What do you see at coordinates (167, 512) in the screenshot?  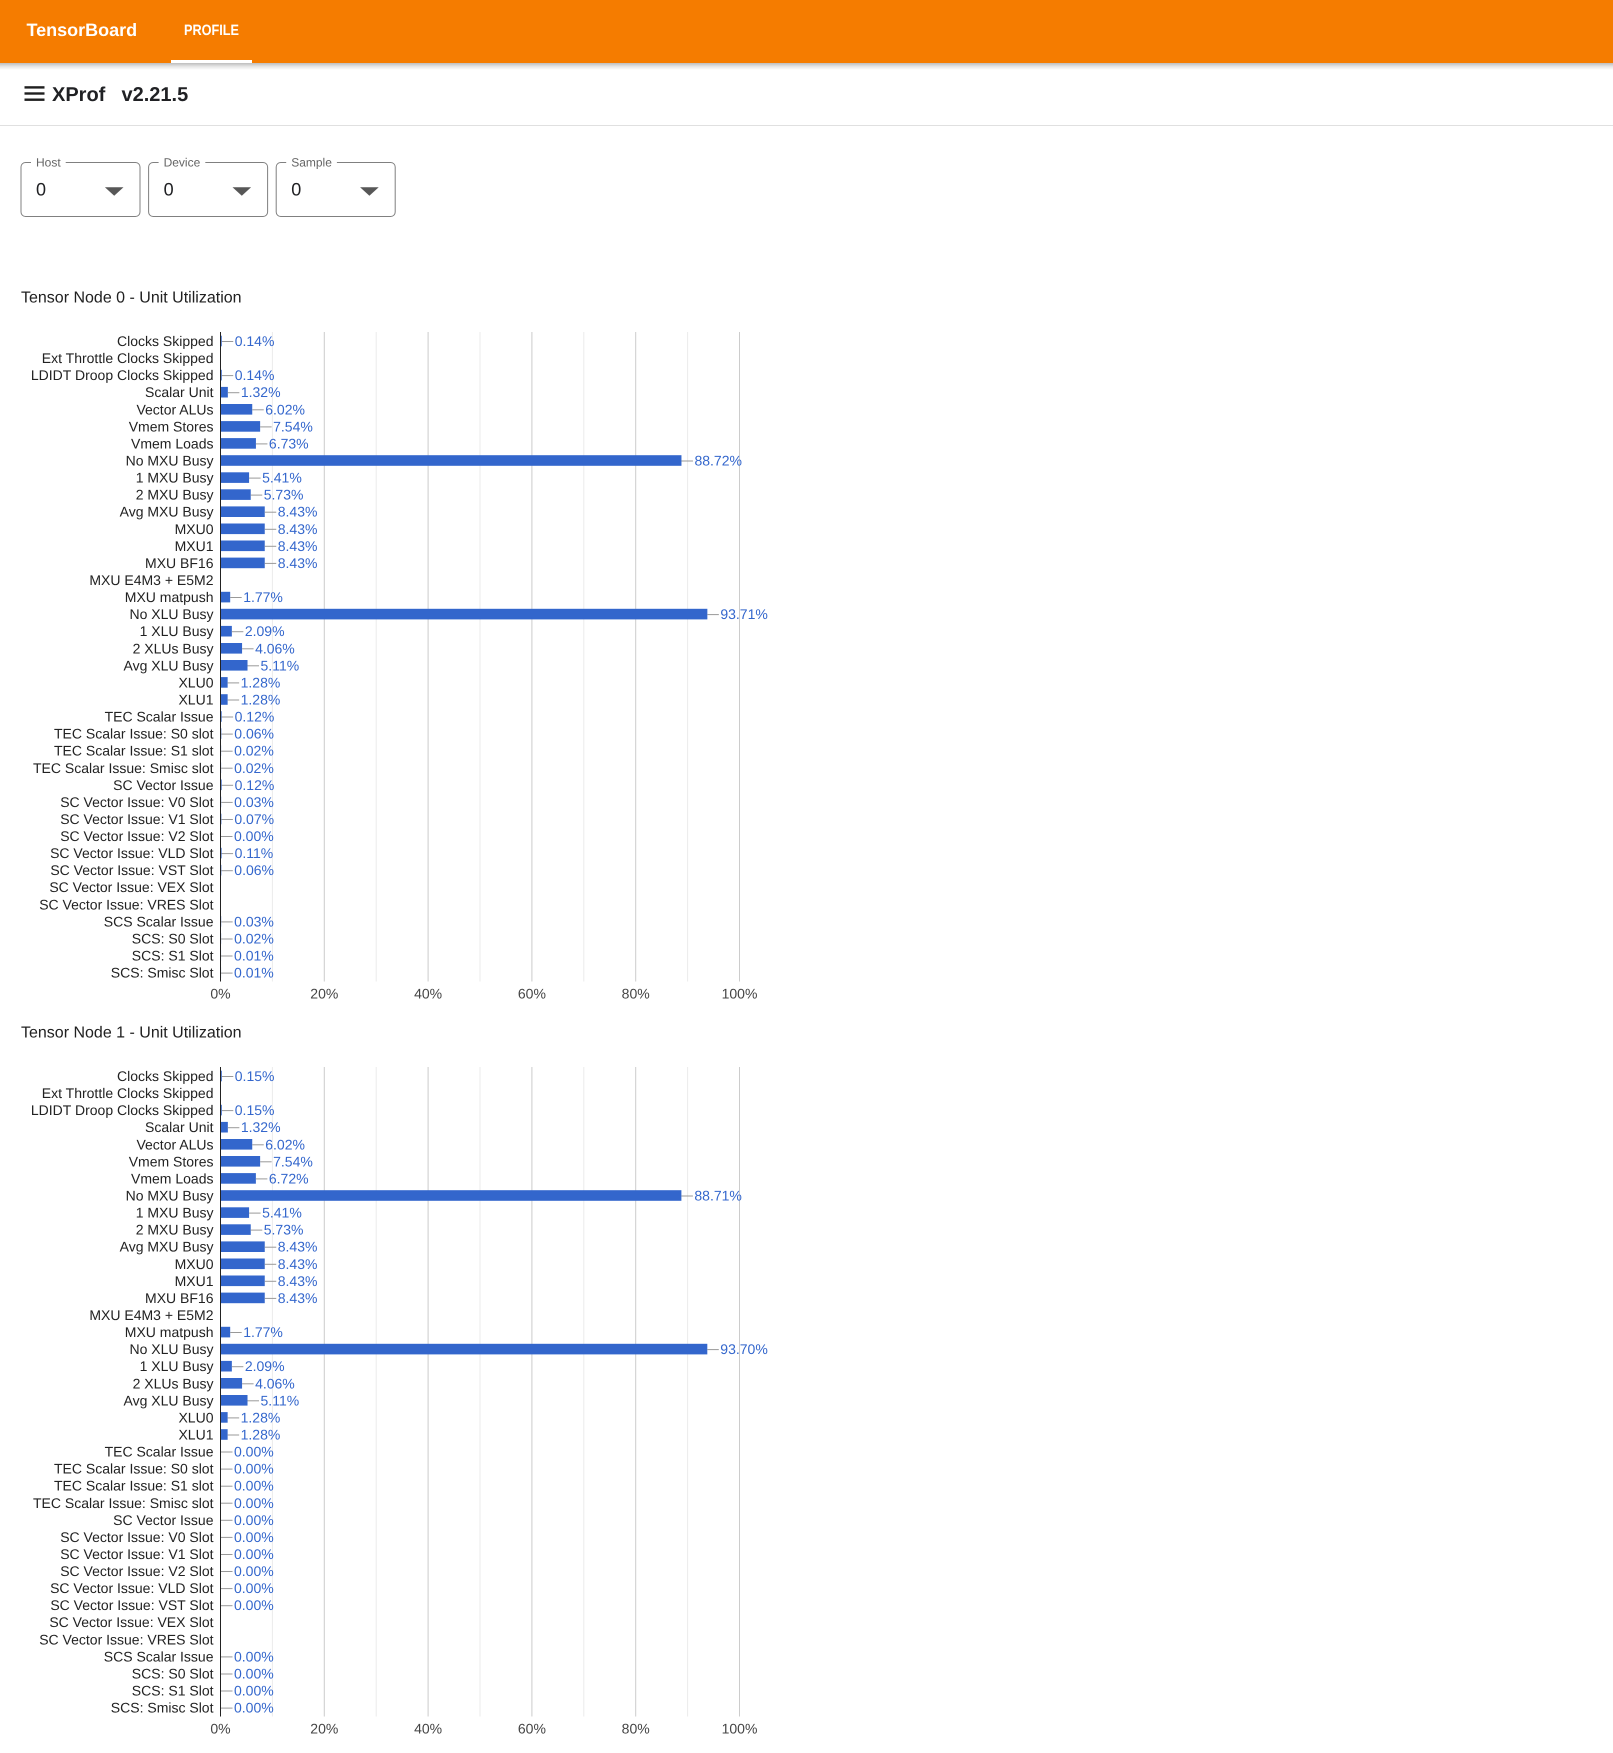 I see `svg-text: Avg MXU Busy` at bounding box center [167, 512].